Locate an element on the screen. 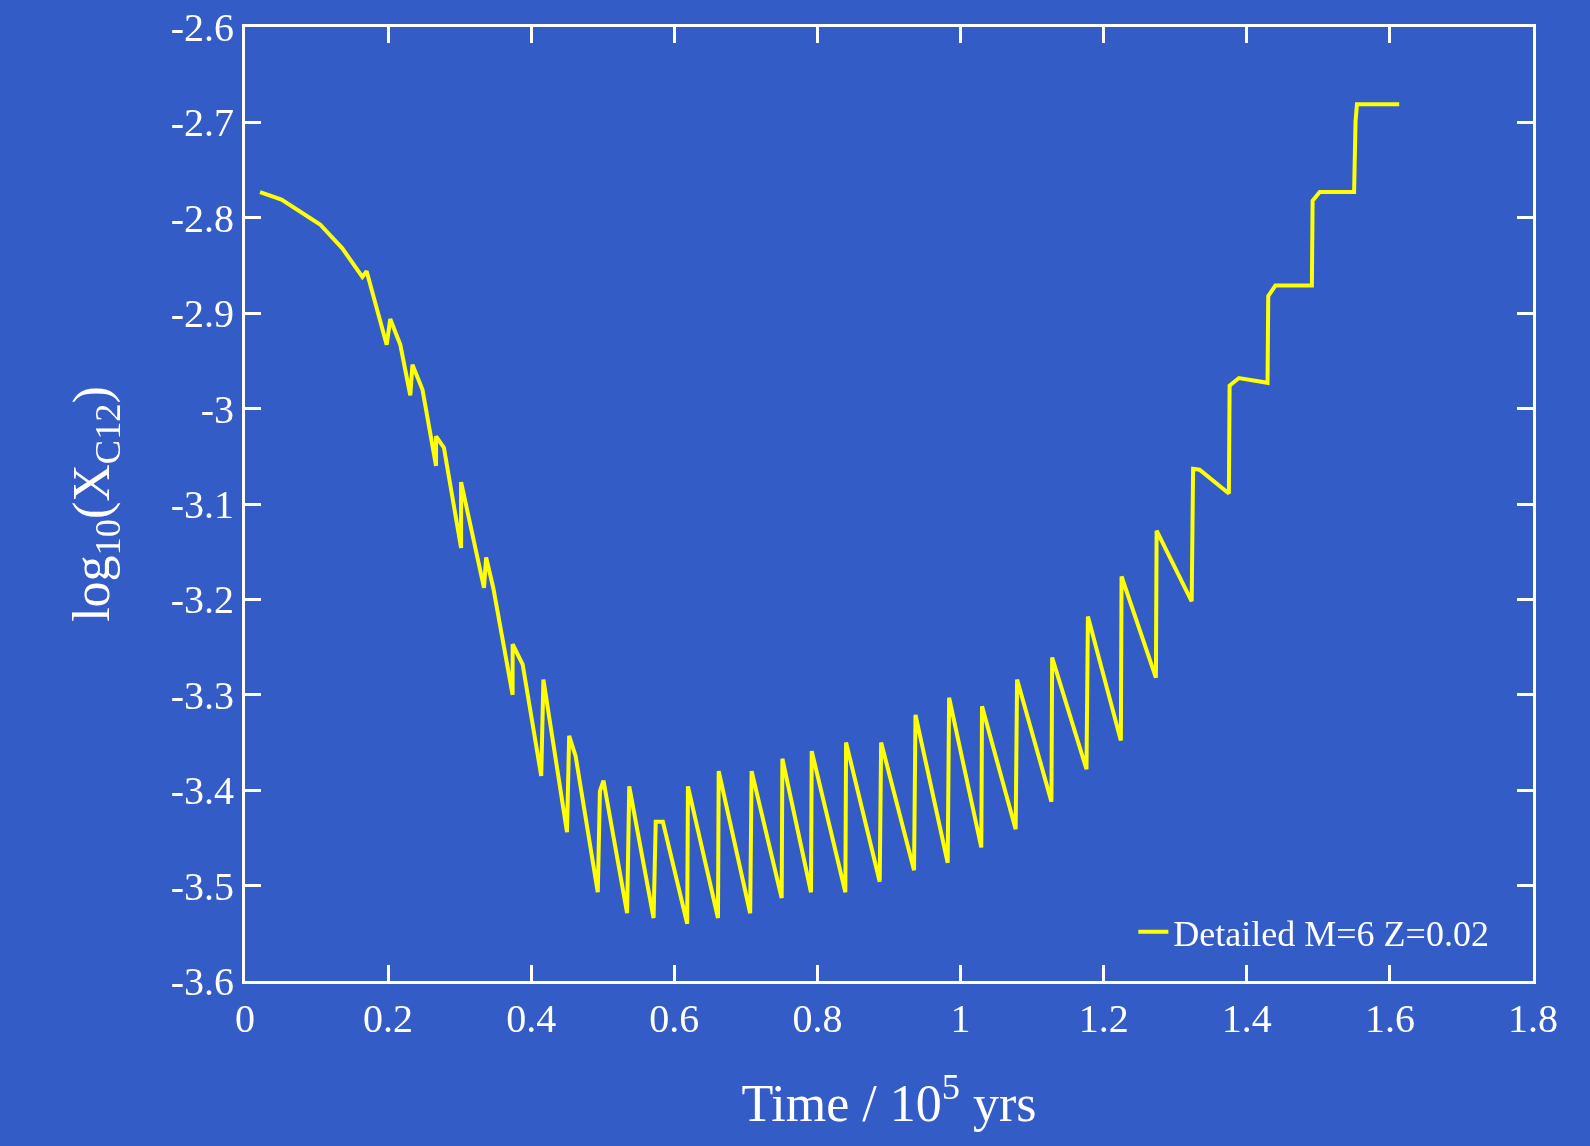 This screenshot has width=1590, height=1146. y-tick-label: -3.2 is located at coordinates (202, 600).